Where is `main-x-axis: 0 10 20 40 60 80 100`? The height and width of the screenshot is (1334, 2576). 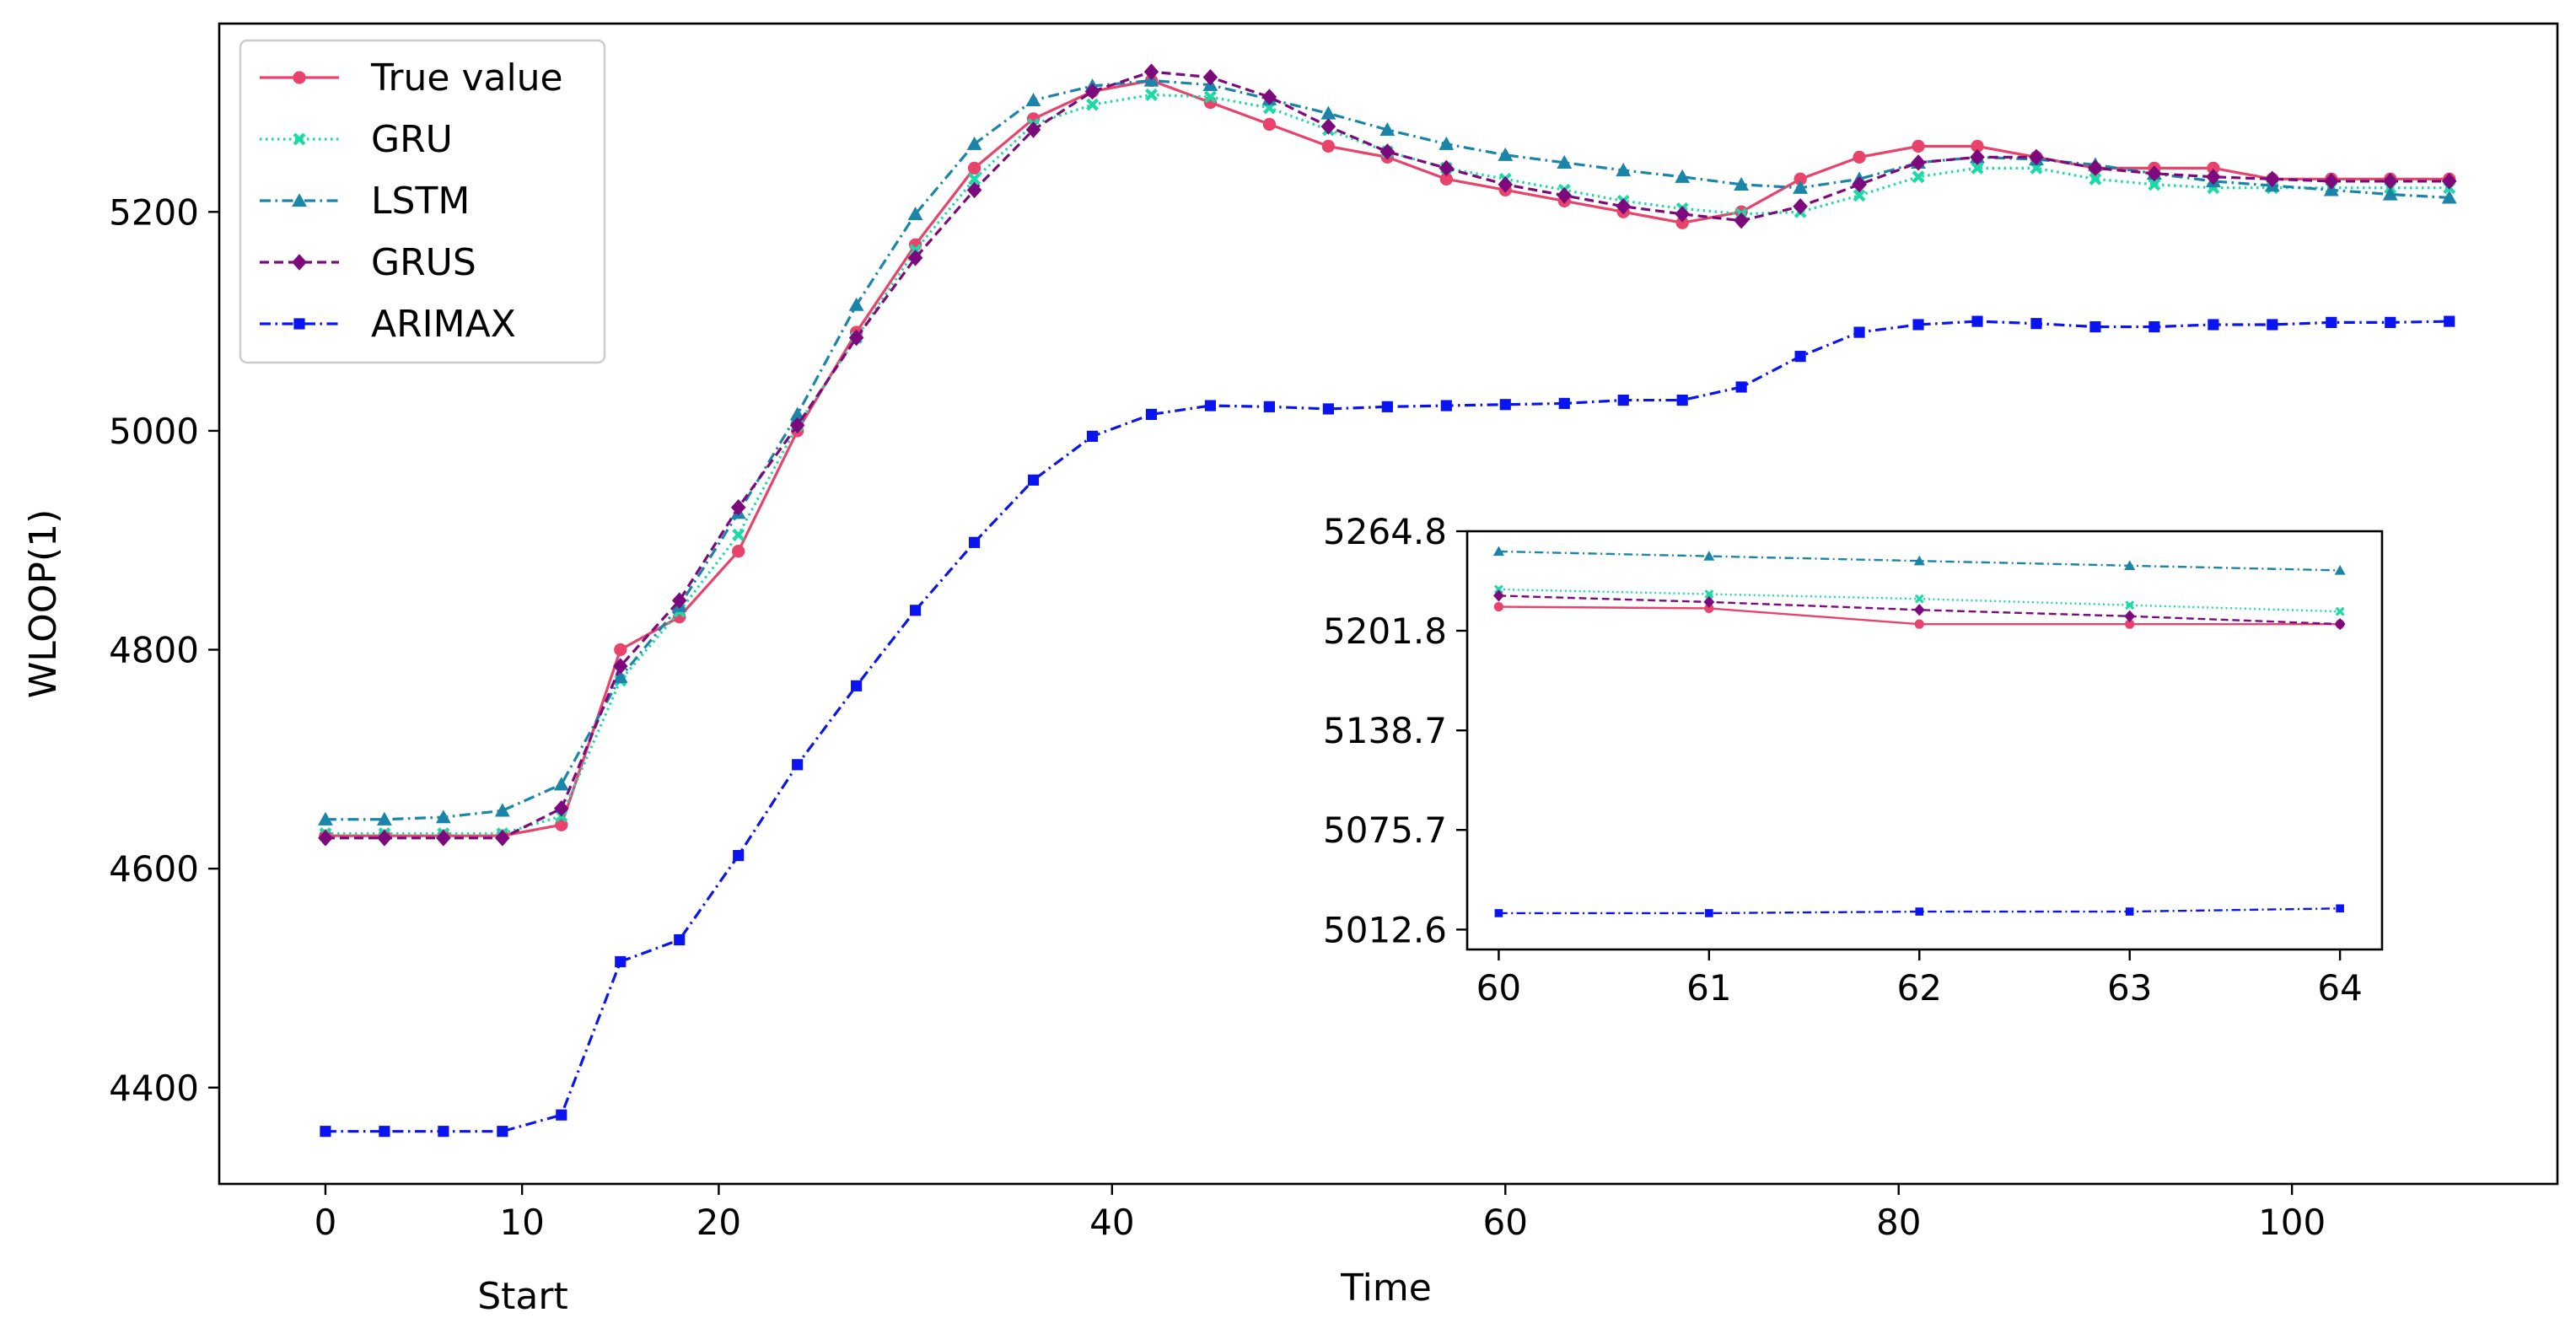 main-x-axis: 0 10 20 40 60 80 100 is located at coordinates (1320, 1213).